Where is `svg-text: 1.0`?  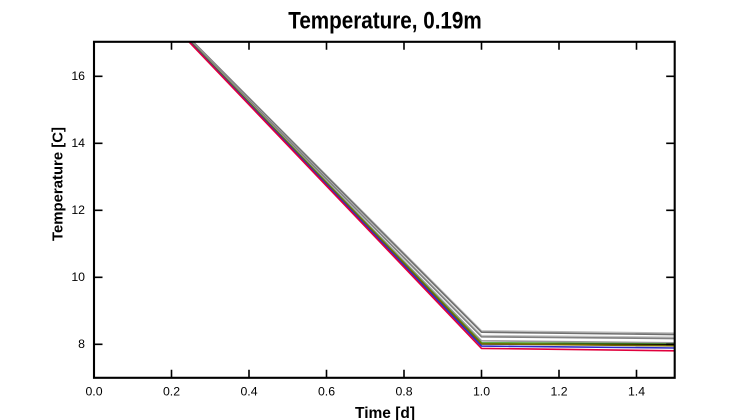 svg-text: 1.0 is located at coordinates (481, 392).